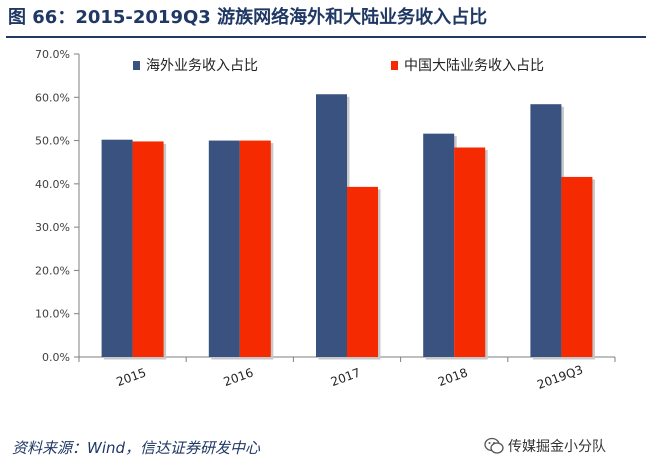 The height and width of the screenshot is (465, 652). Describe the element at coordinates (136, 448) in the screenshot. I see `source-note: 资料来源：Wind，信达证券研发中心` at that location.